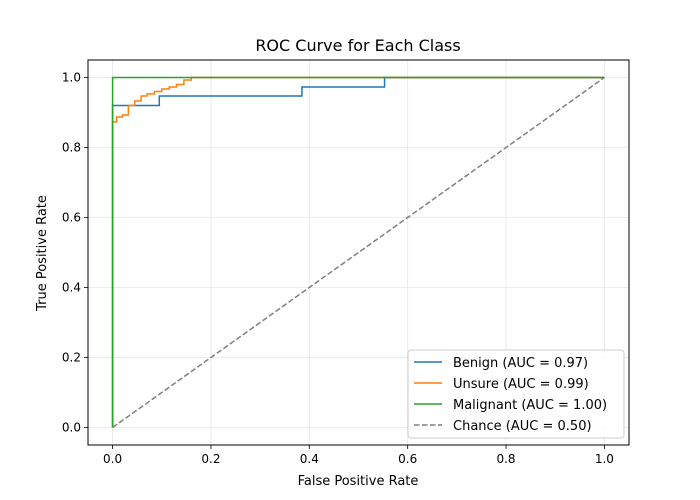 The height and width of the screenshot is (500, 700). What do you see at coordinates (357, 45) in the screenshot?
I see `chart-title: ROC Curve for Each Class` at bounding box center [357, 45].